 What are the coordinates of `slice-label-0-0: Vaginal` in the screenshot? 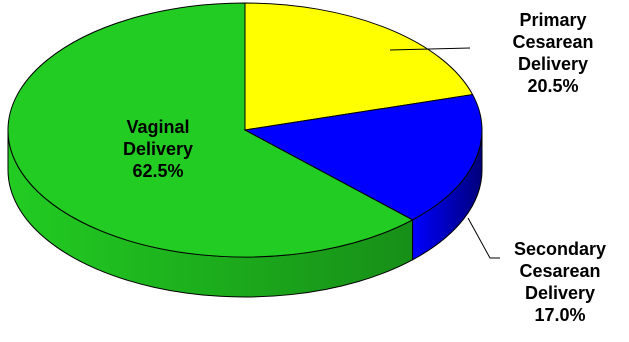 It's located at (157, 127).